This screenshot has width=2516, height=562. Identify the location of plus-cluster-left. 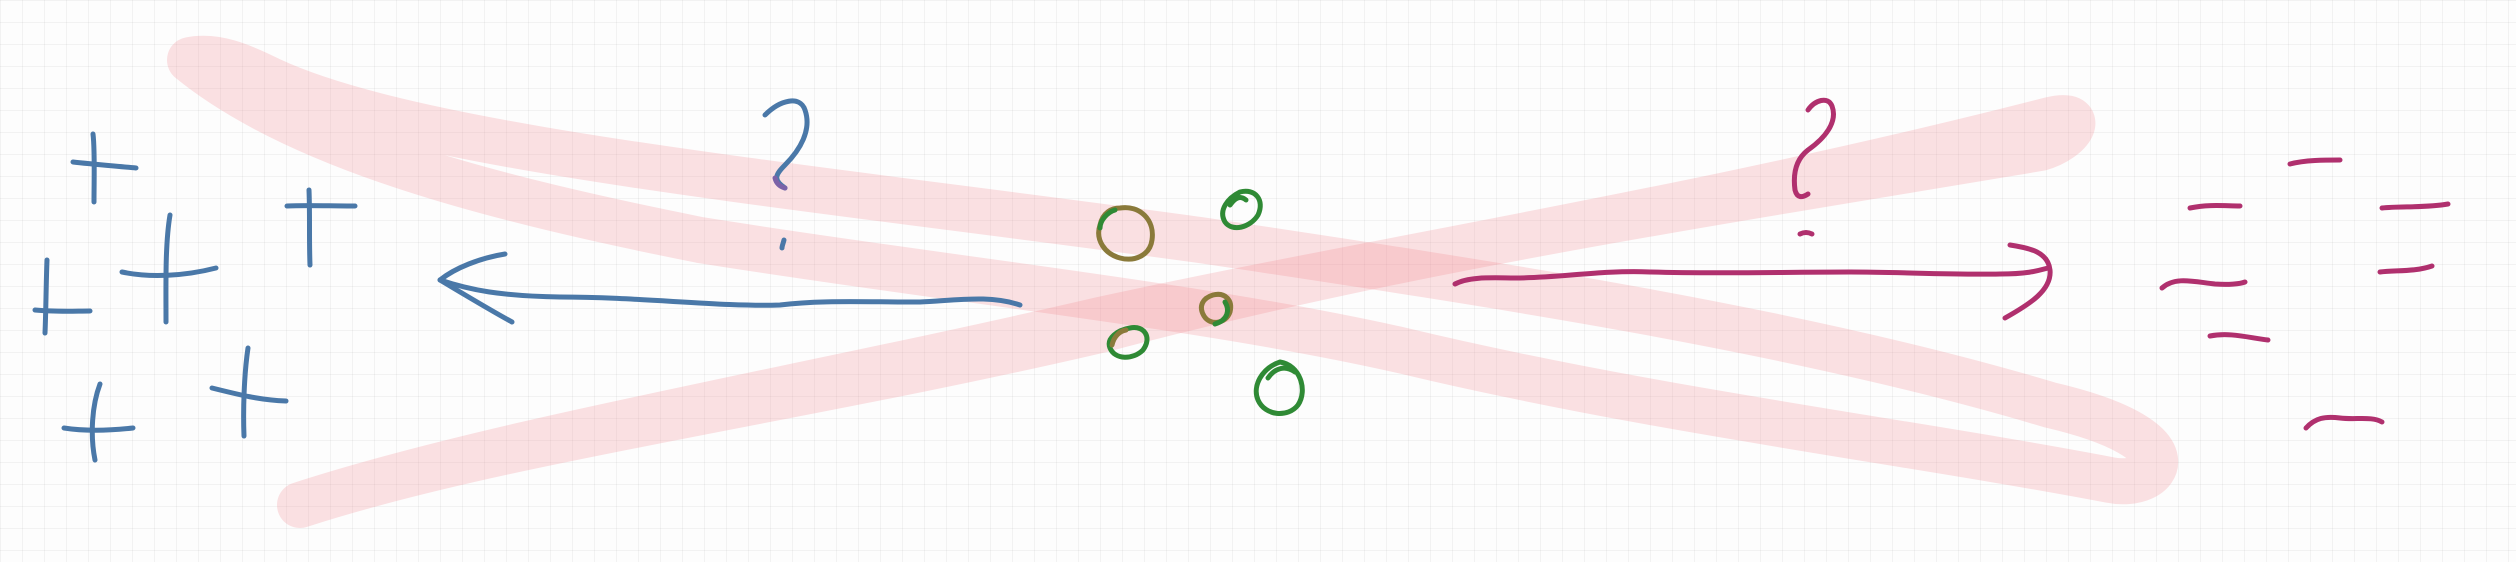
(195, 297).